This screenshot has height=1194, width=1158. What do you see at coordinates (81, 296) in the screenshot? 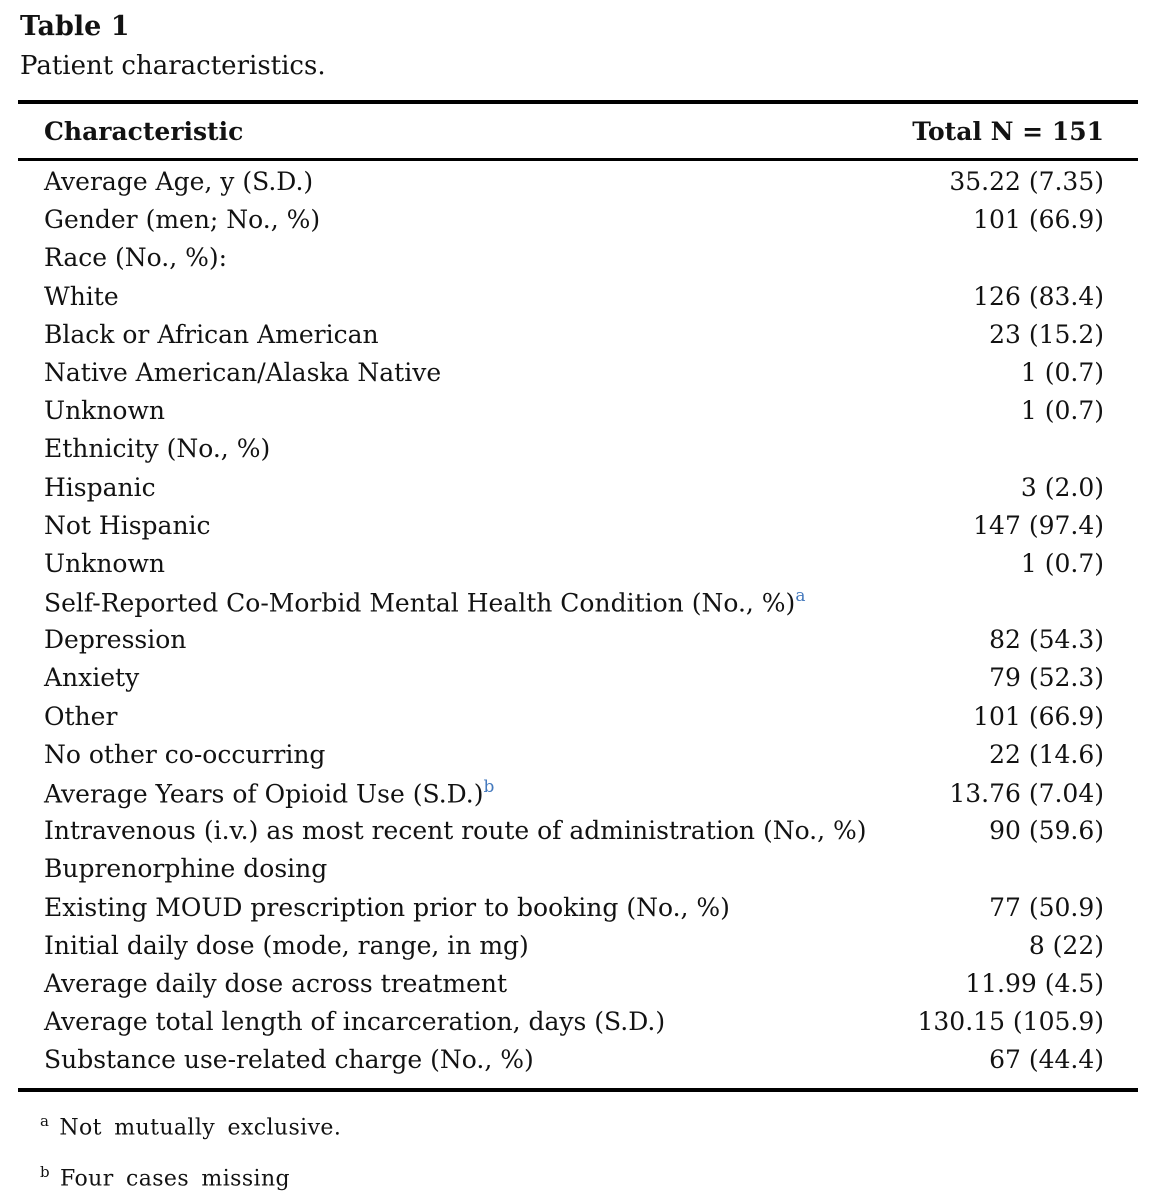
I see `row-label: White` at bounding box center [81, 296].